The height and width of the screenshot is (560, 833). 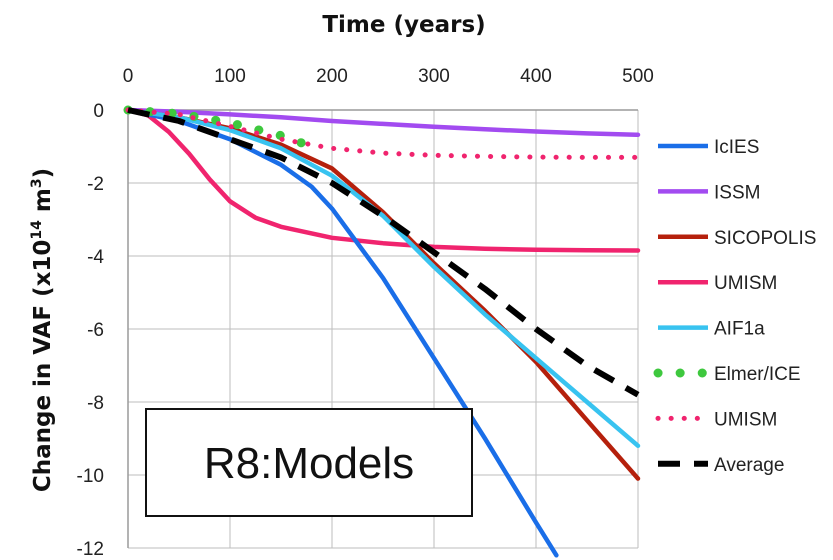 I want to click on y-tick-labels: 0 -2 -4 -6 -8 -10 -12, so click(x=91, y=330).